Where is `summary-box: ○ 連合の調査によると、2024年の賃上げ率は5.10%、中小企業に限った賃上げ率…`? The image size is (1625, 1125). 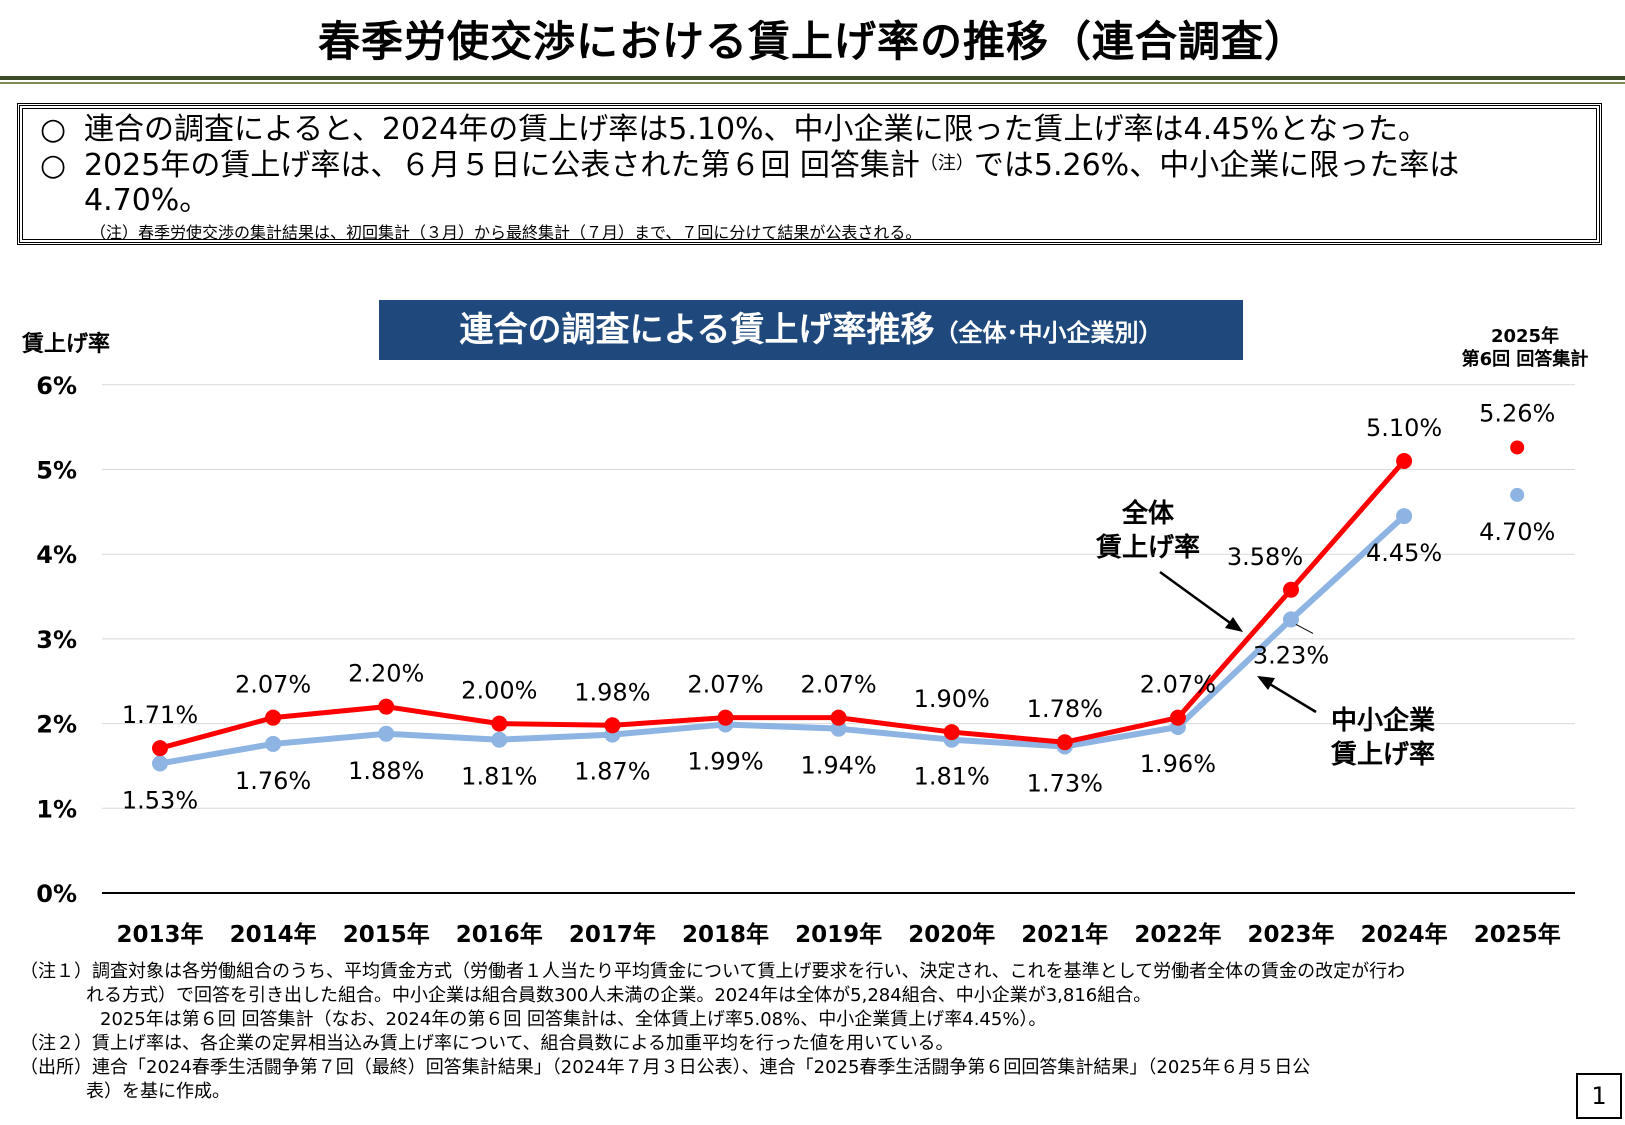 summary-box: ○ 連合の調査によると、2024年の賃上げ率は5.10%、中小企業に限った賃上げ率… is located at coordinates (809, 174).